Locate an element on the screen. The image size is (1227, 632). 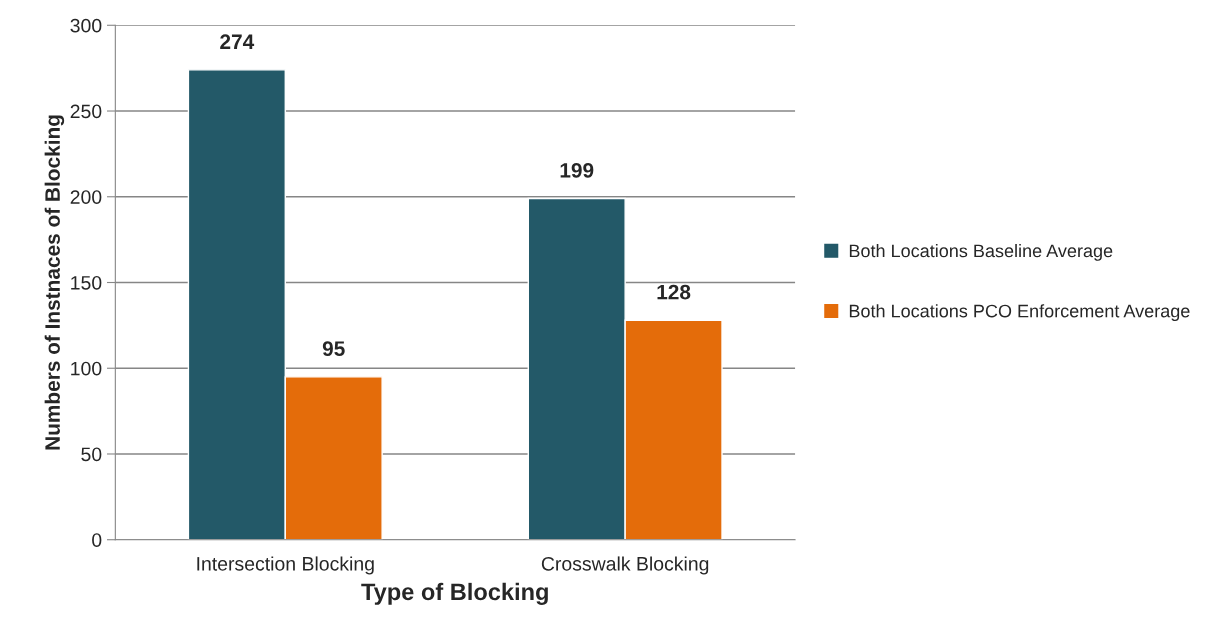
y-tick-label: 100 is located at coordinates (86, 368).